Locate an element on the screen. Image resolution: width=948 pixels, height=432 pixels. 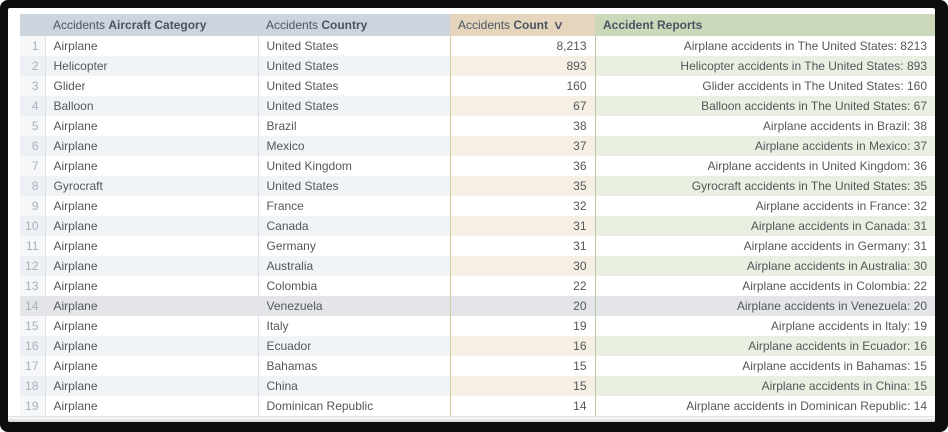
cell-count: 8,213 is located at coordinates (522, 46).